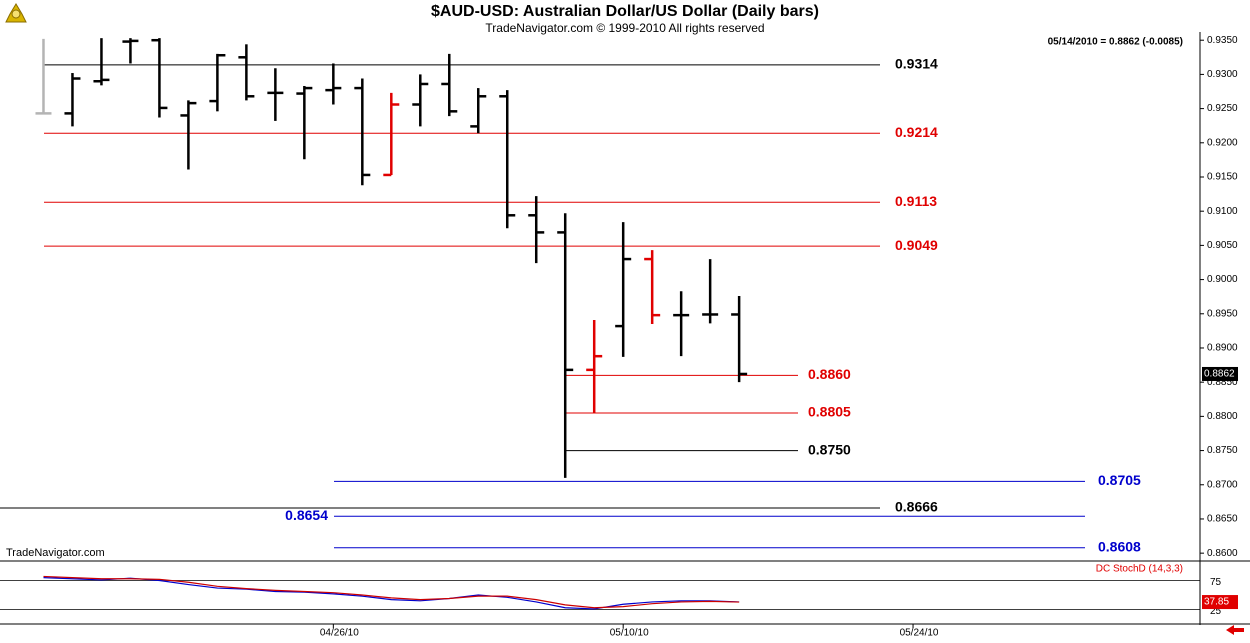 The height and width of the screenshot is (643, 1250). Describe the element at coordinates (1222, 279) in the screenshot. I see `y-tick-label: 0.9000` at that location.